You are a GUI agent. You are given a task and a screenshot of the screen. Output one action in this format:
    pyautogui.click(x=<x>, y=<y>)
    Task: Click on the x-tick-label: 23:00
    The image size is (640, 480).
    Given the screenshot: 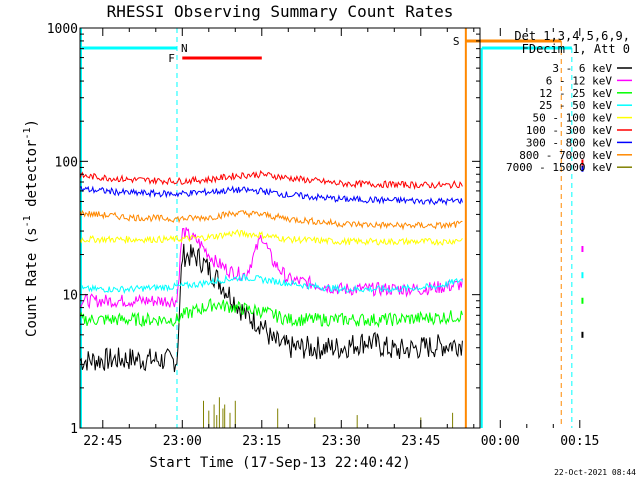 What is the action you would take?
    pyautogui.click(x=182, y=441)
    